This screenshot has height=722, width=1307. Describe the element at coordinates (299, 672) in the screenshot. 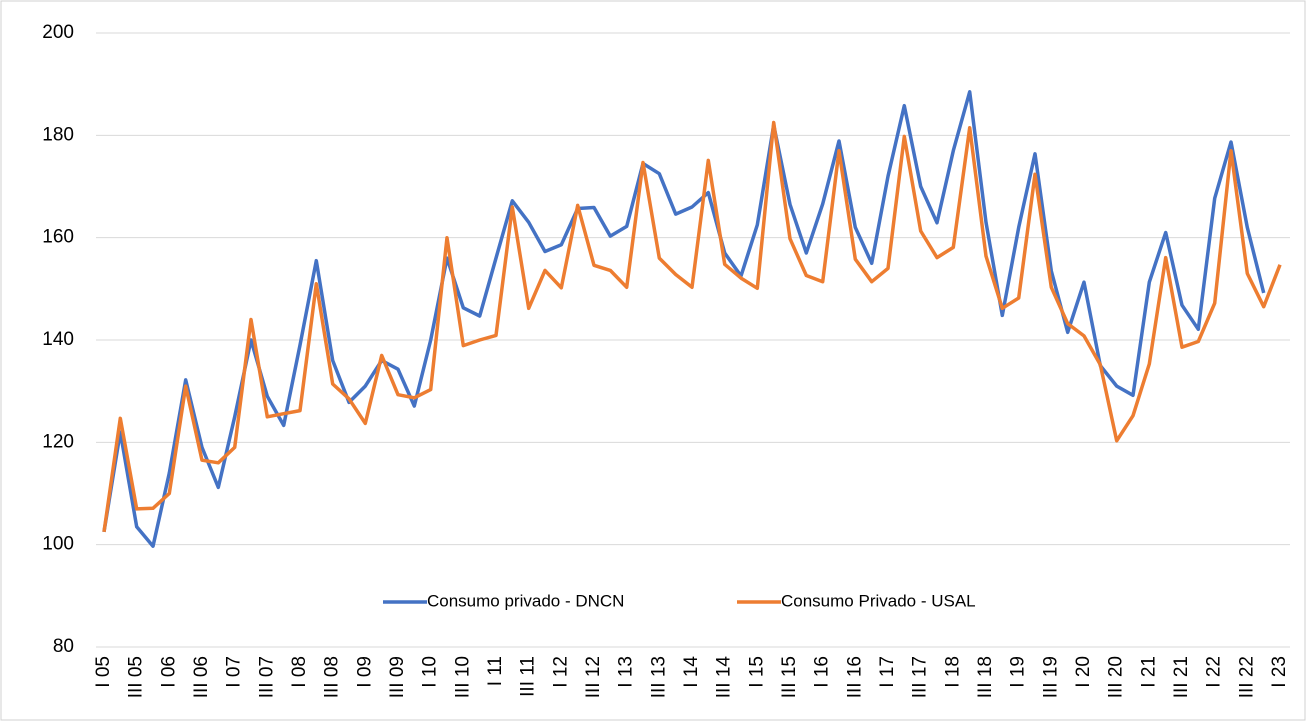

I see `x-tick-label: I 08` at that location.